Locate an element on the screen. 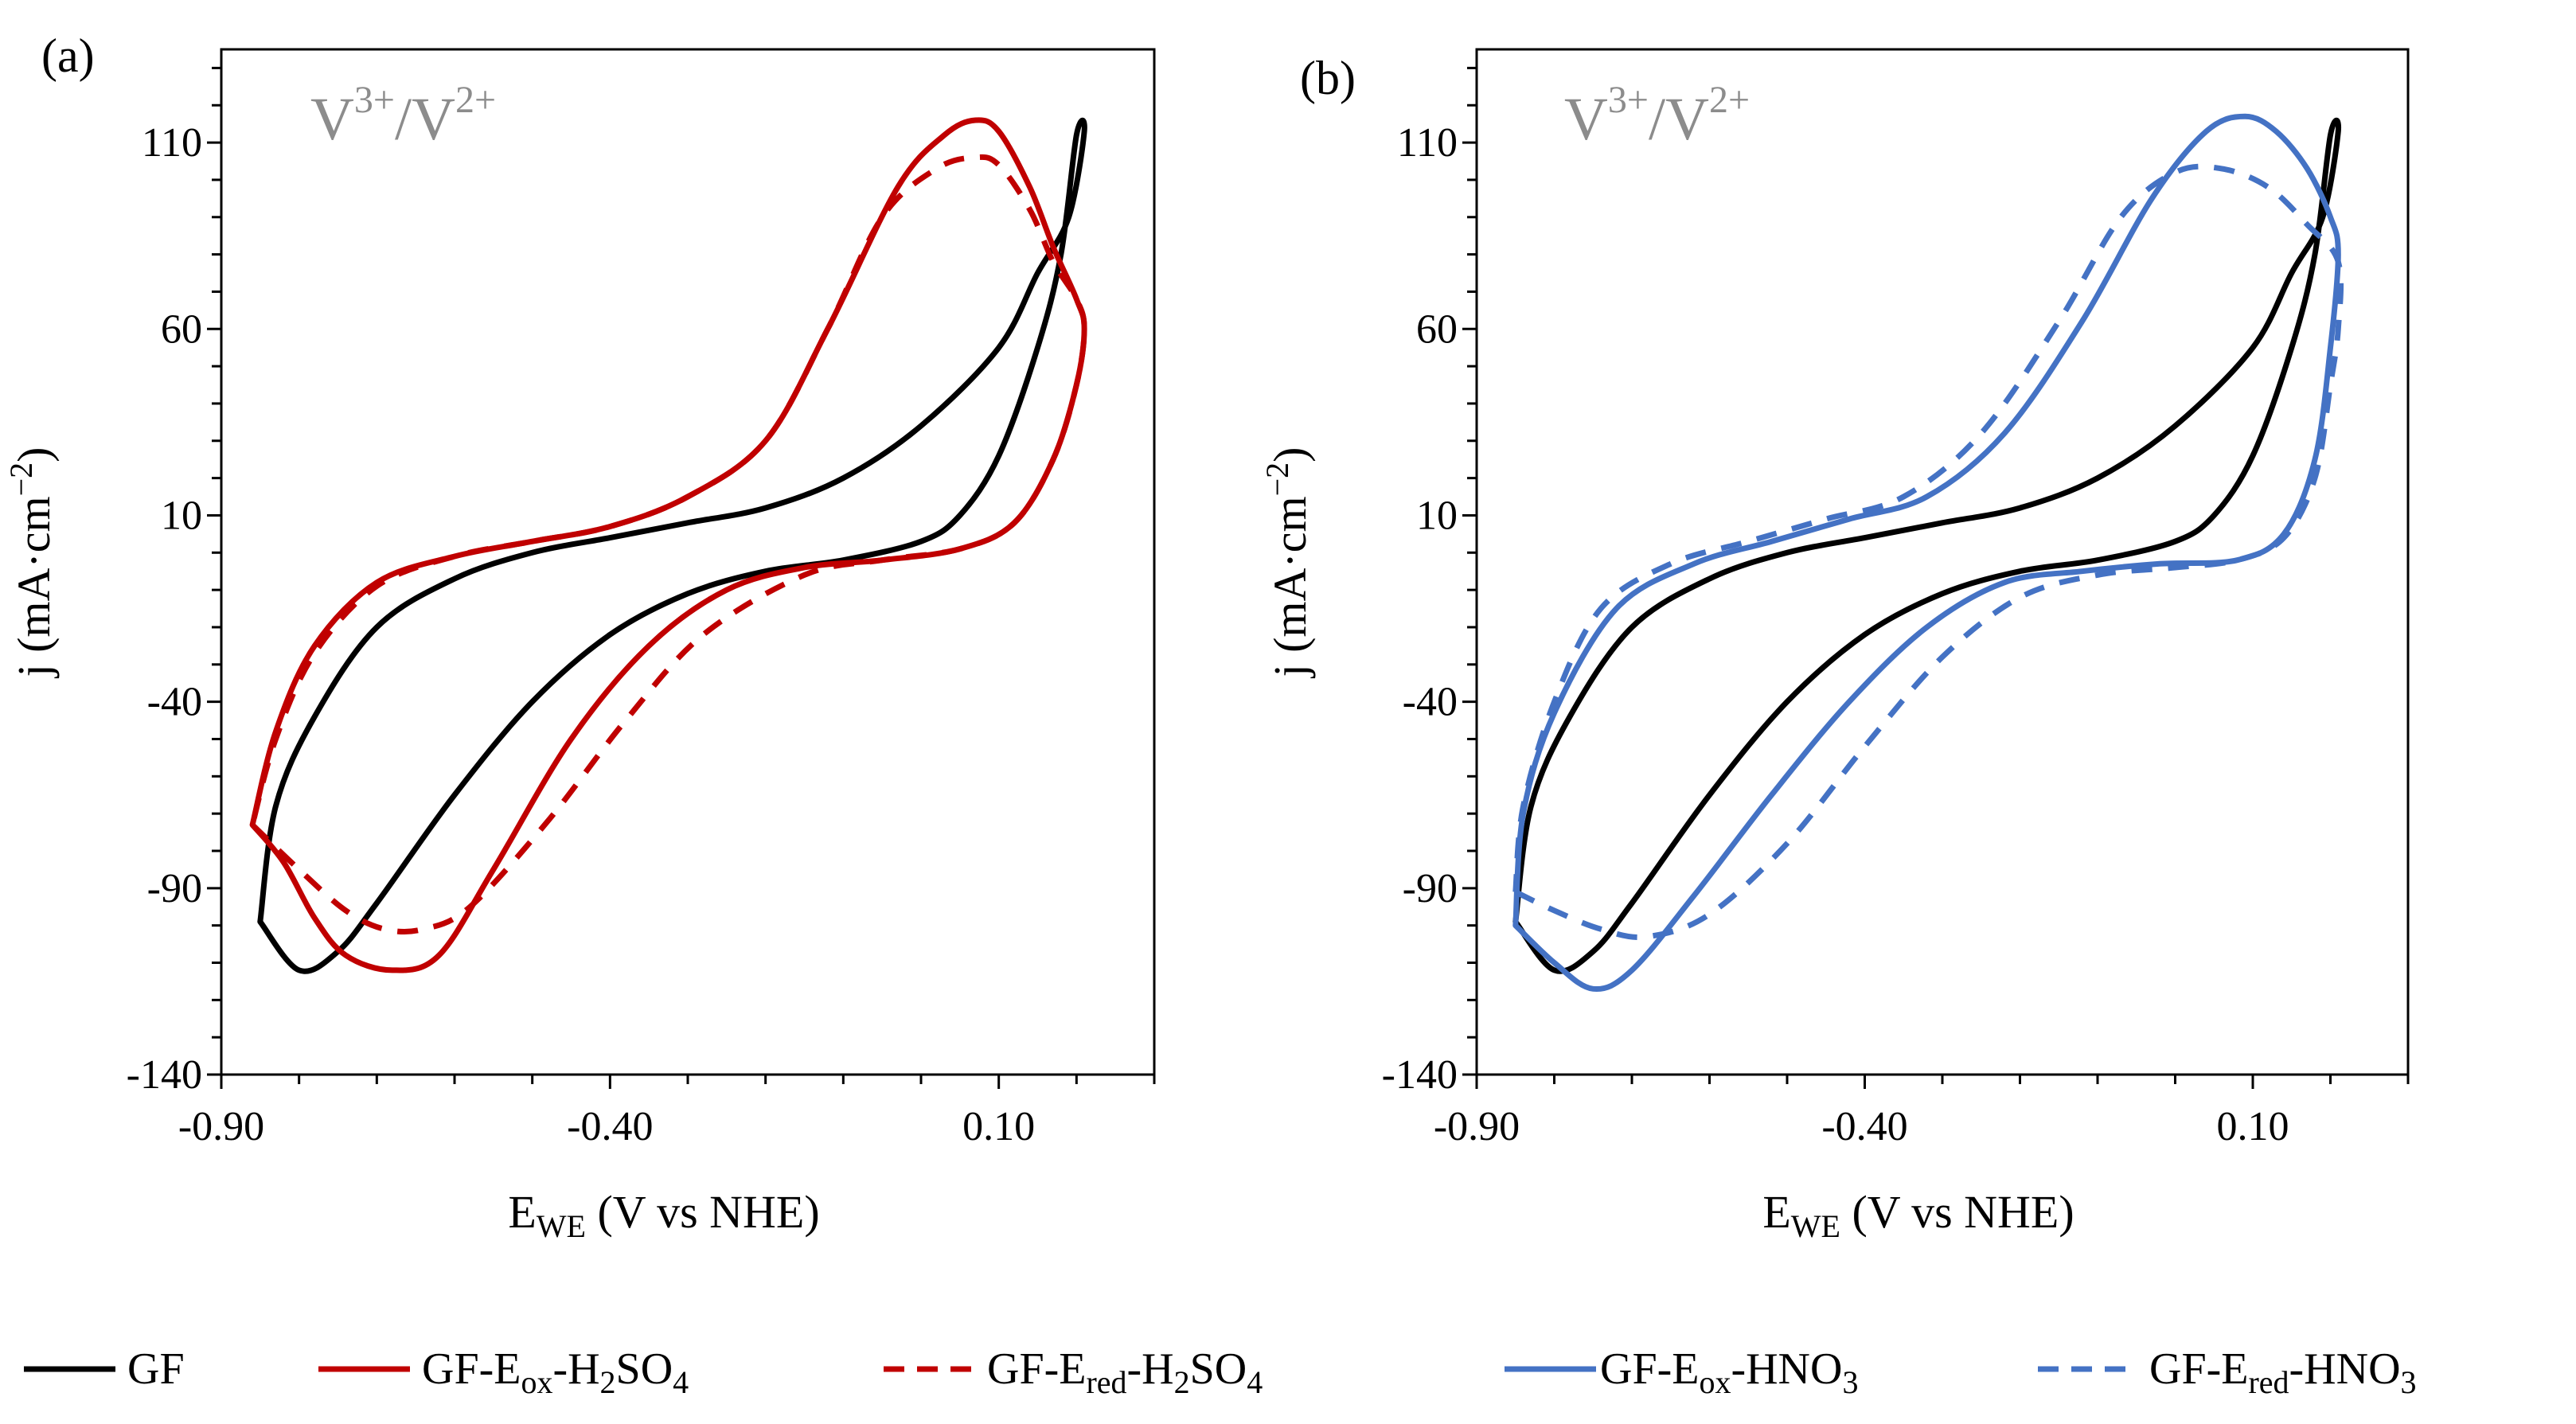 This screenshot has width=2576, height=1424. legend-label-ox-h2so4: GF-Eox-H2SO4 is located at coordinates (555, 1372).